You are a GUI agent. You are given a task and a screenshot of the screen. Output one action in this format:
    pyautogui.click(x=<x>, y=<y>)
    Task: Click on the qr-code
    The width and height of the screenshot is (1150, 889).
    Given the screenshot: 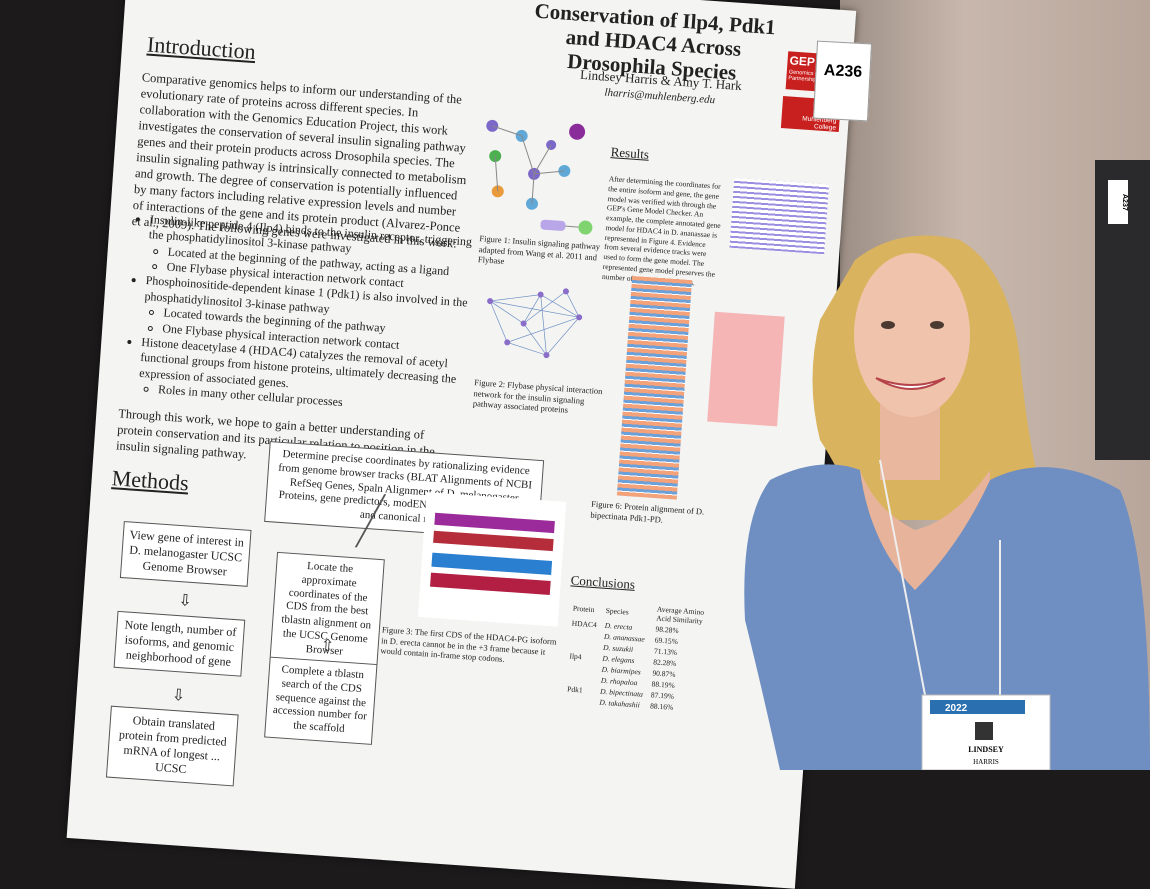 What is the action you would take?
    pyautogui.click(x=984, y=731)
    